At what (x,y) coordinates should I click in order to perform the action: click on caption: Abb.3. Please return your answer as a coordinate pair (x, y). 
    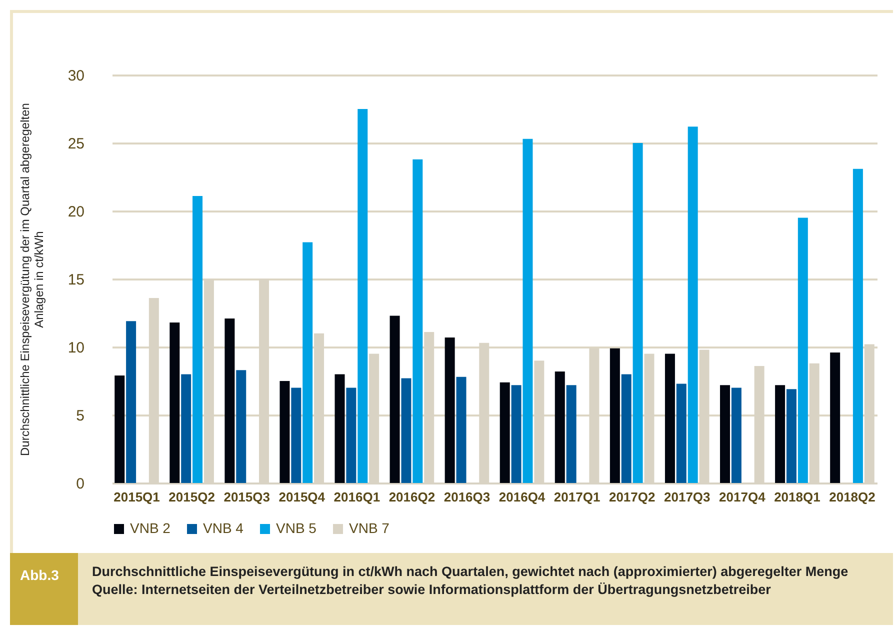
    Looking at the image, I should click on (44, 589).